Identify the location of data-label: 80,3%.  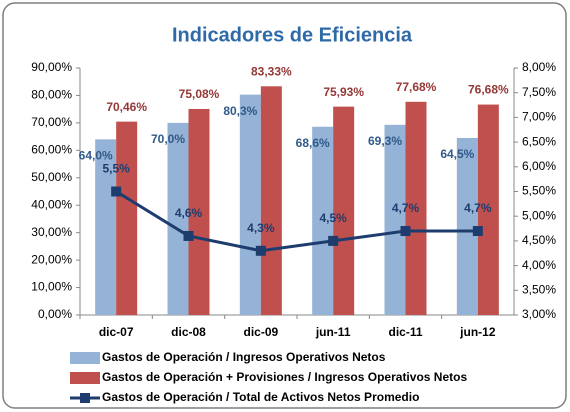
(240, 111).